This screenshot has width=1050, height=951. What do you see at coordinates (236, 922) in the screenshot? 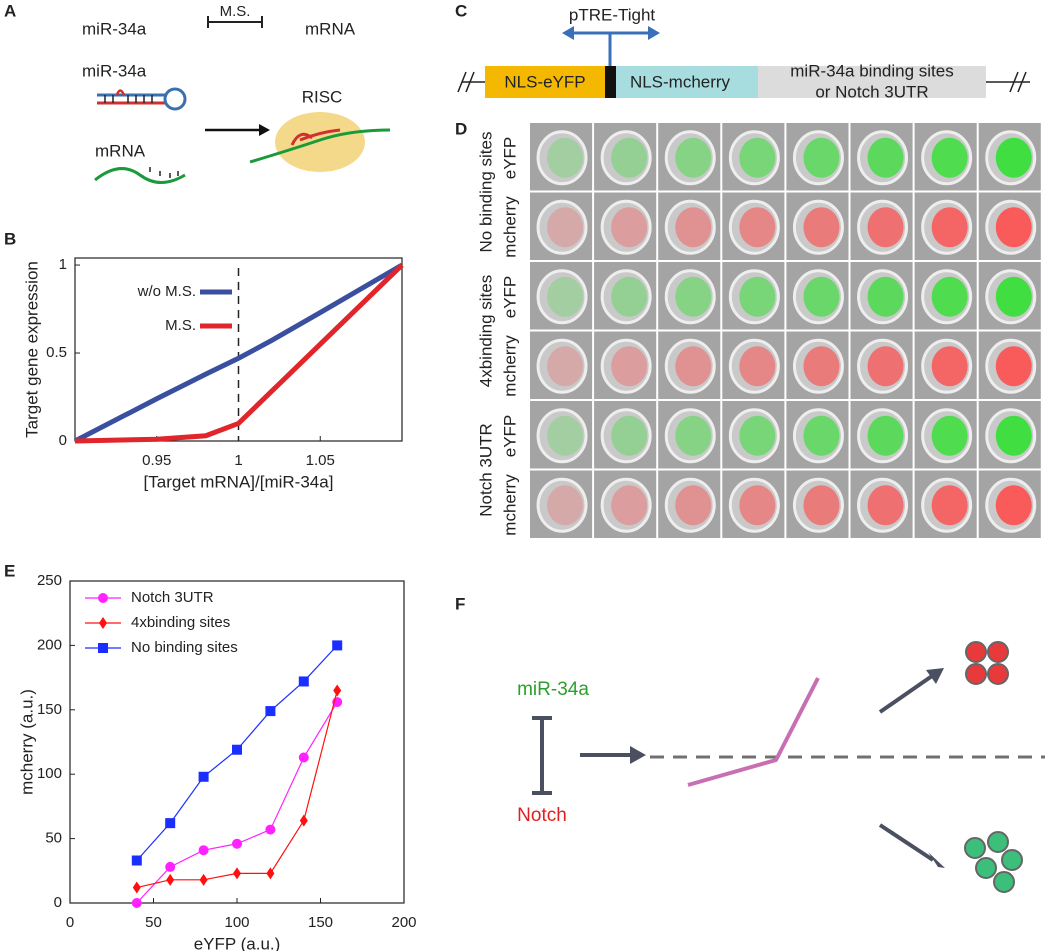
I see `x-tick-label: 100` at bounding box center [236, 922].